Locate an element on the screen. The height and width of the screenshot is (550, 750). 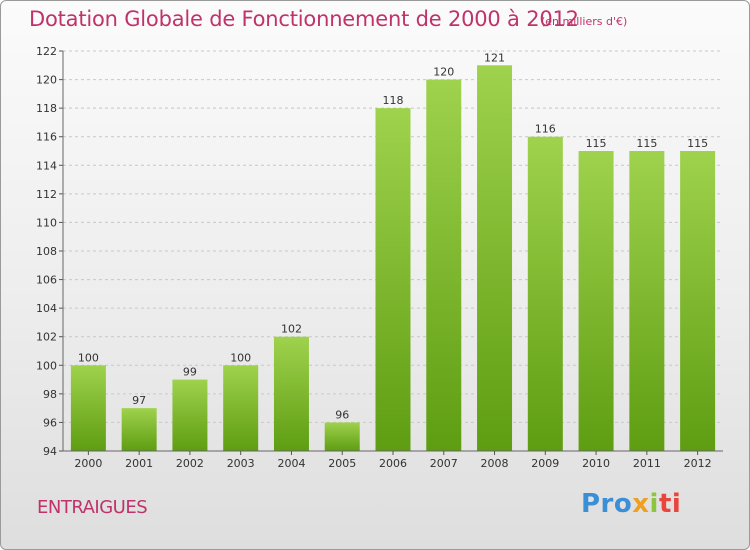
y-tick-label: 114 is located at coordinates (46, 165).